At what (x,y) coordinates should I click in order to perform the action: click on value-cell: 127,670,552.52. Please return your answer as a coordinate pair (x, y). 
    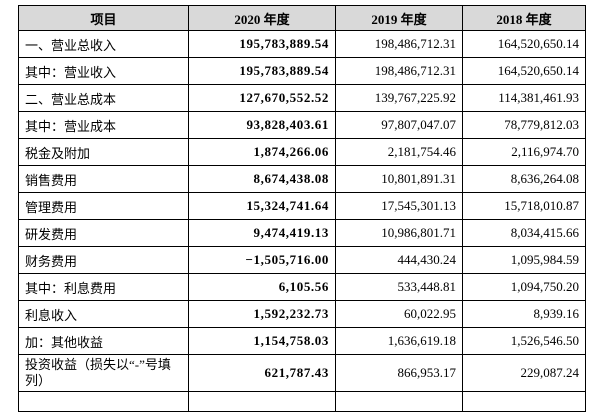
    Looking at the image, I should click on (262, 98).